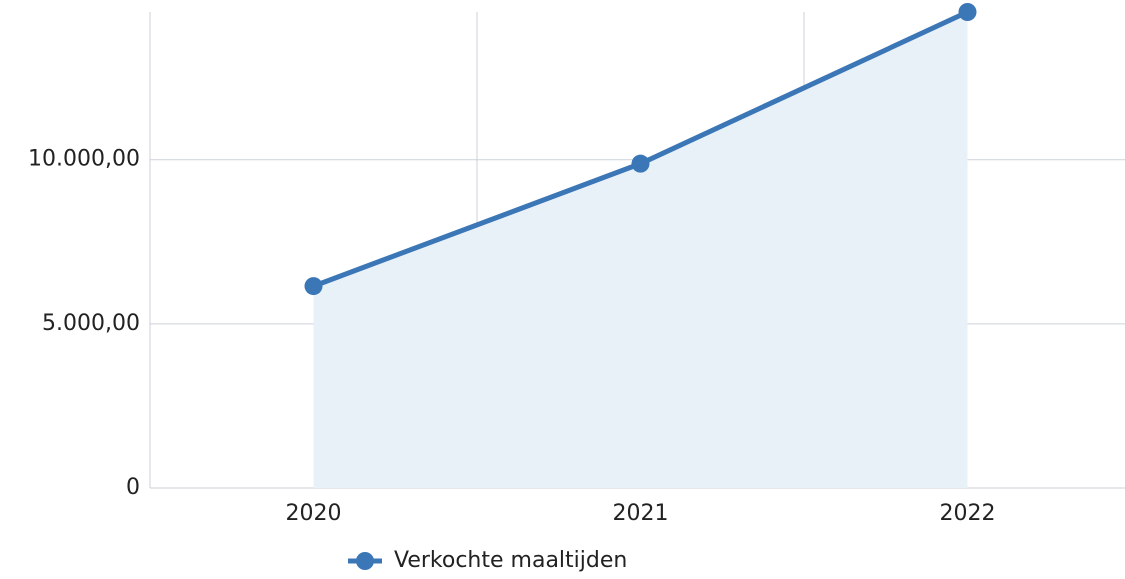  I want to click on legend-label: Verkochte maaltijden, so click(510, 560).